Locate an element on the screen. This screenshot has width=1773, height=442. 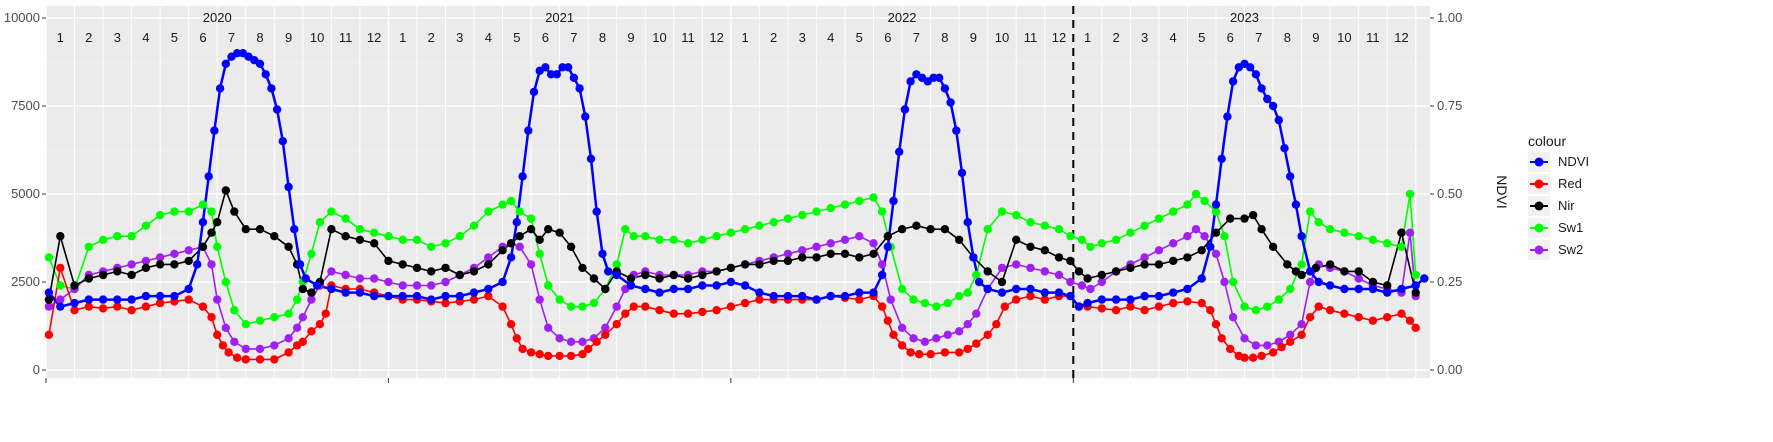
left-tick-label: 10000 is located at coordinates (22, 17).